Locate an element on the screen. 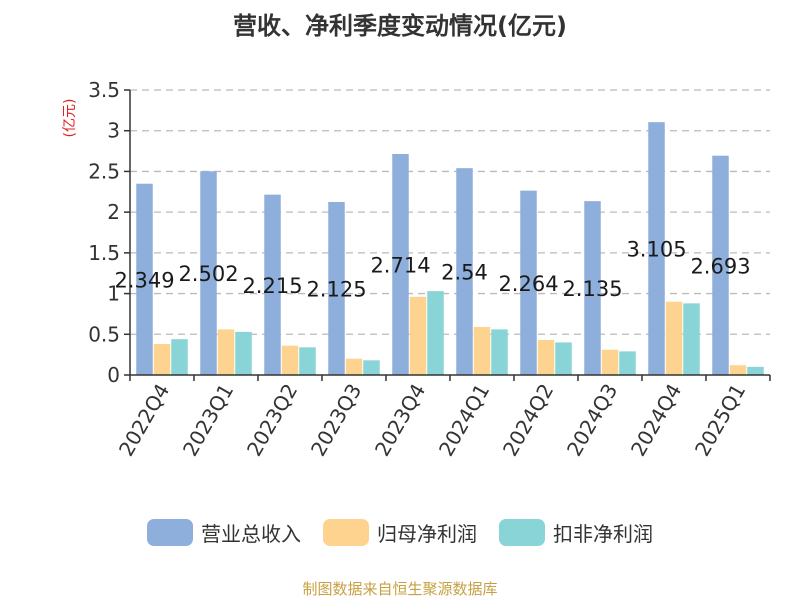 This screenshot has width=800, height=600. bar-0-2023Q4 is located at coordinates (400, 264).